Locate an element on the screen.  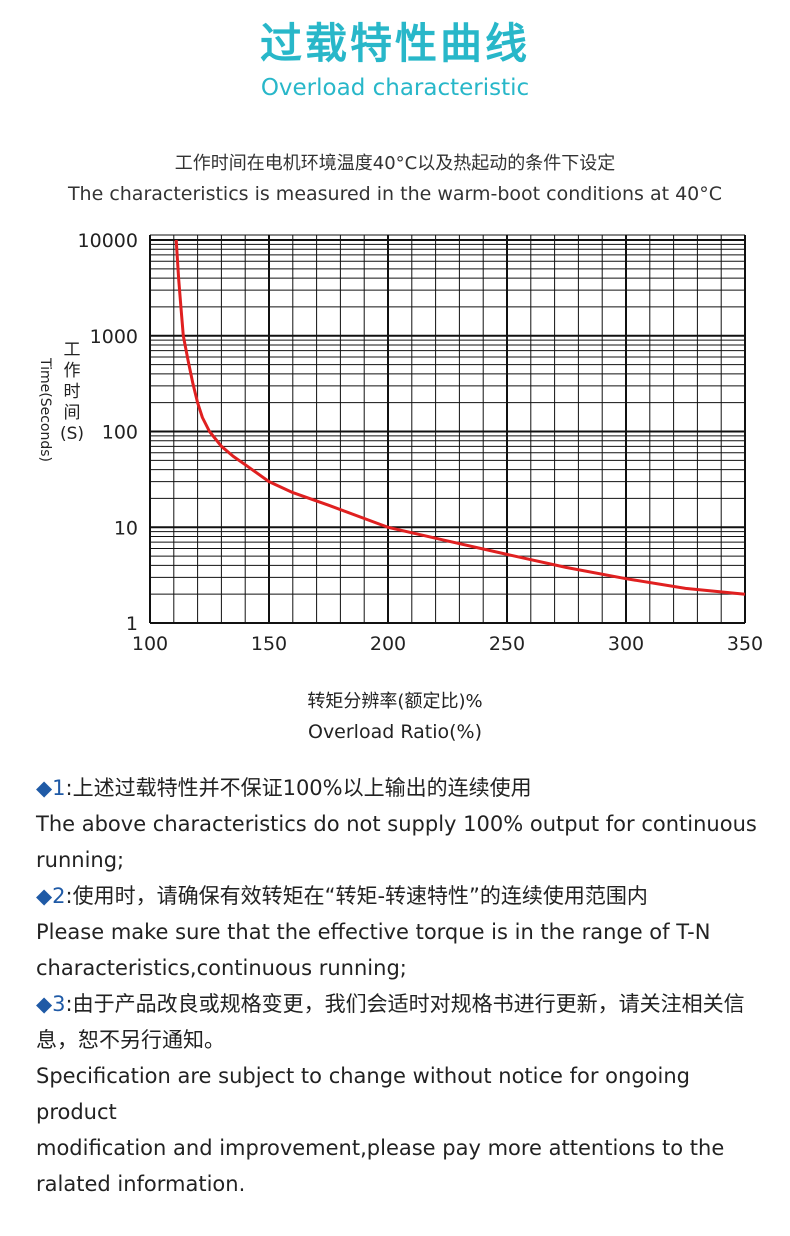
diamond-icon: ◆3 is located at coordinates (51, 1004).